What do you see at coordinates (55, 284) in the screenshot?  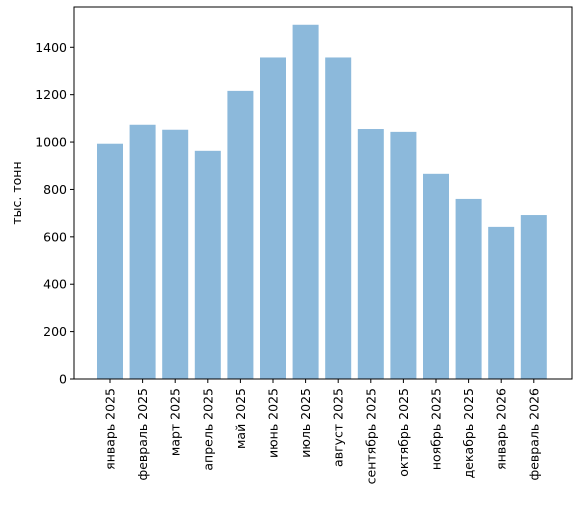 I see `y-tick-label: 400` at bounding box center [55, 284].